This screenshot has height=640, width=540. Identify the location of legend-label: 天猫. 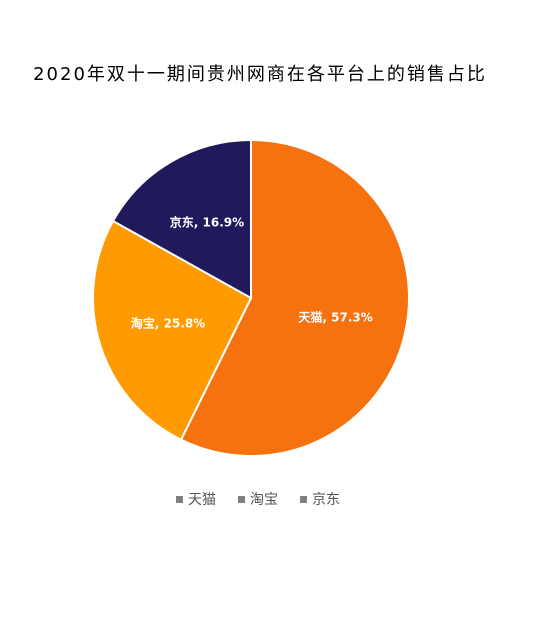
(202, 500).